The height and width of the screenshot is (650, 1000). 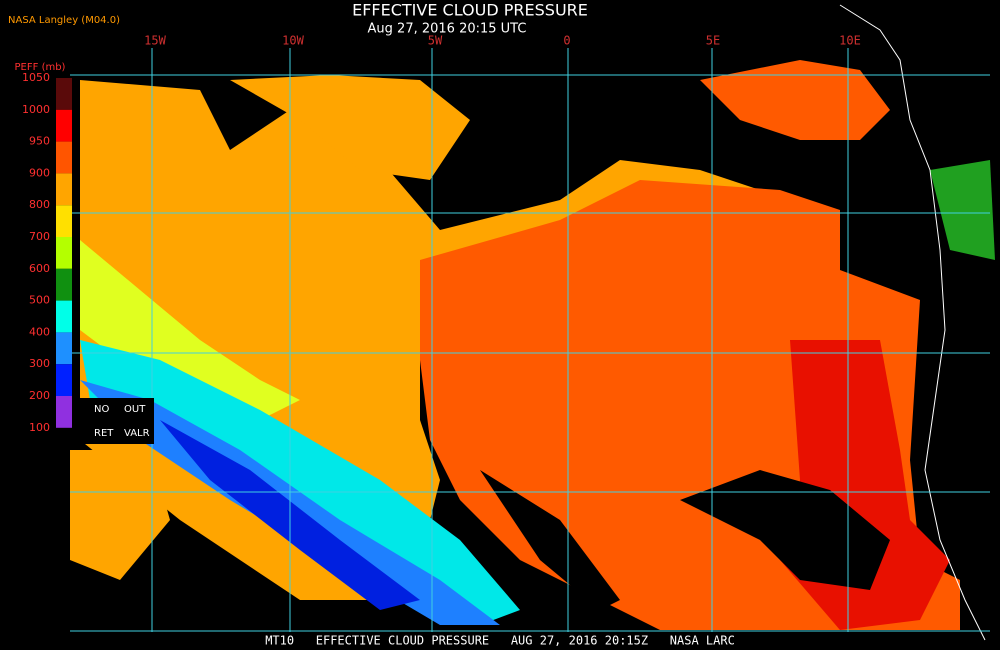 What do you see at coordinates (39, 172) in the screenshot?
I see `colorbar-label: 900` at bounding box center [39, 172].